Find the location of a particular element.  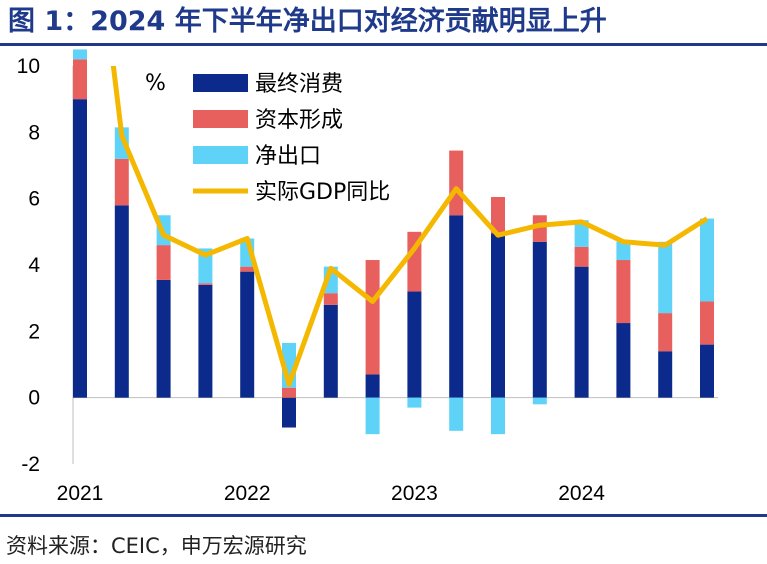

bar-2022Q1-s1 is located at coordinates (247, 269).